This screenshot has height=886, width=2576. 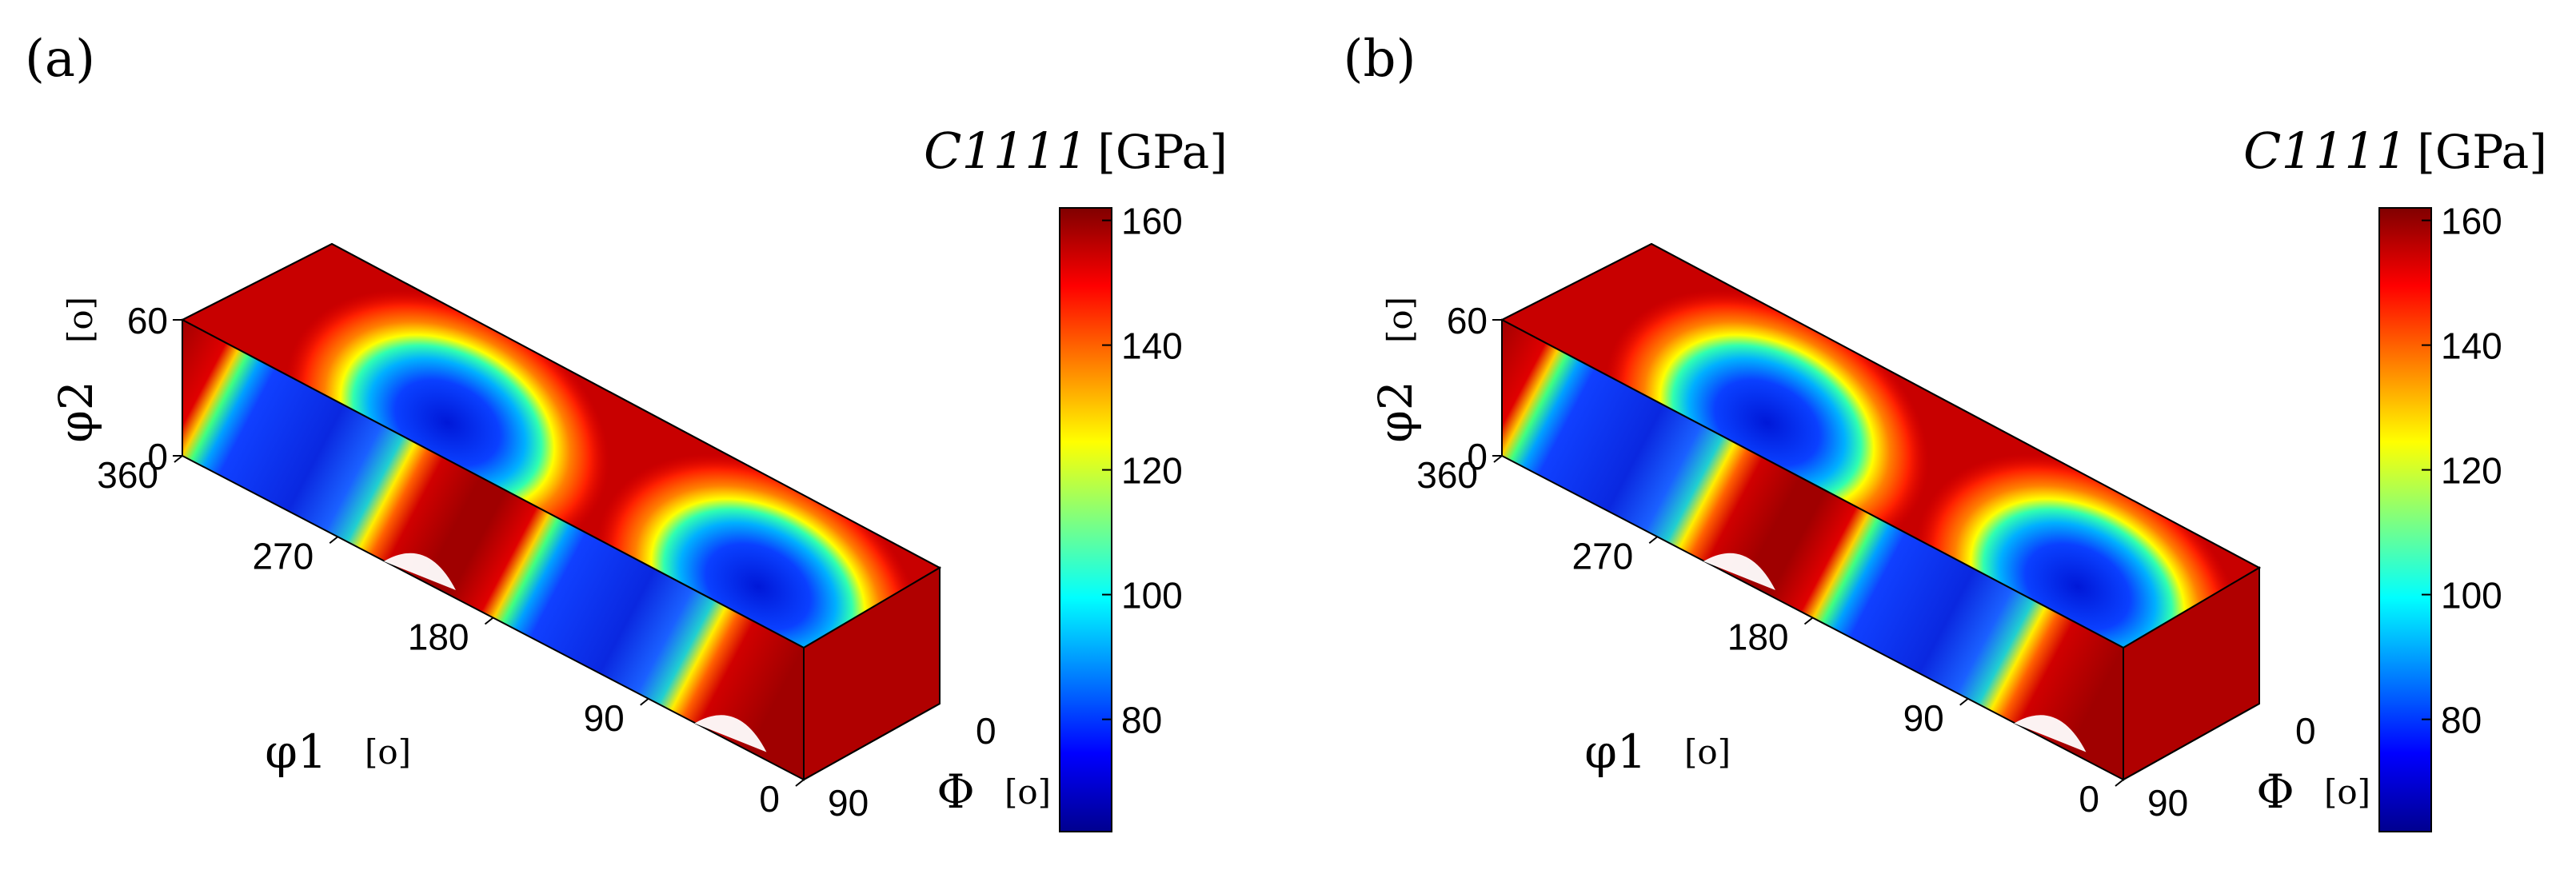 What do you see at coordinates (1380, 60) in the screenshot?
I see `panel-label: (b)` at bounding box center [1380, 60].